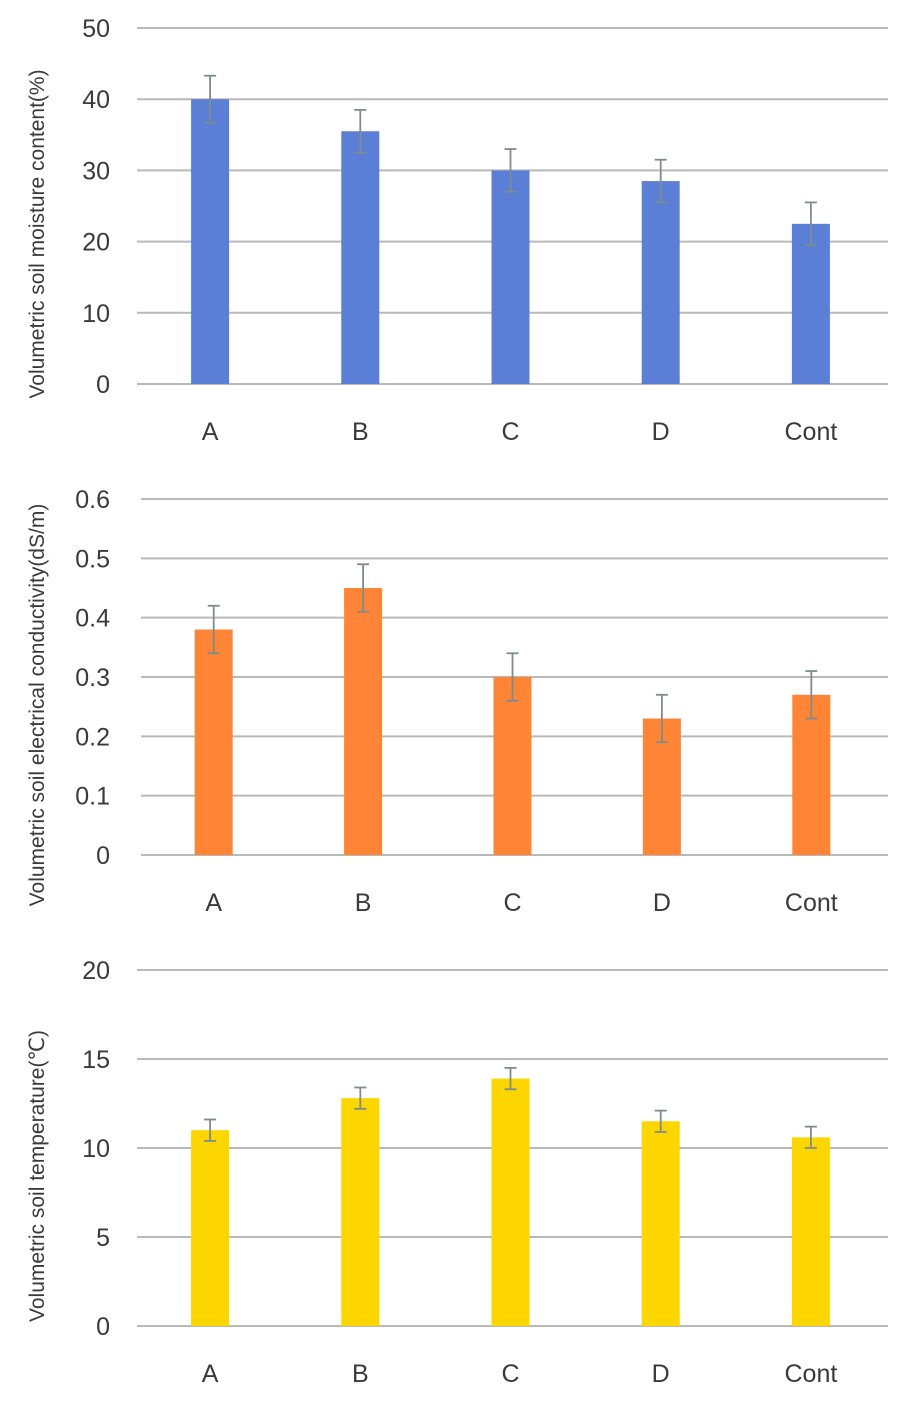 This screenshot has height=1403, width=899. I want to click on temperature-ylabel: Volumetric soil temperature(℃), so click(37, 1176).